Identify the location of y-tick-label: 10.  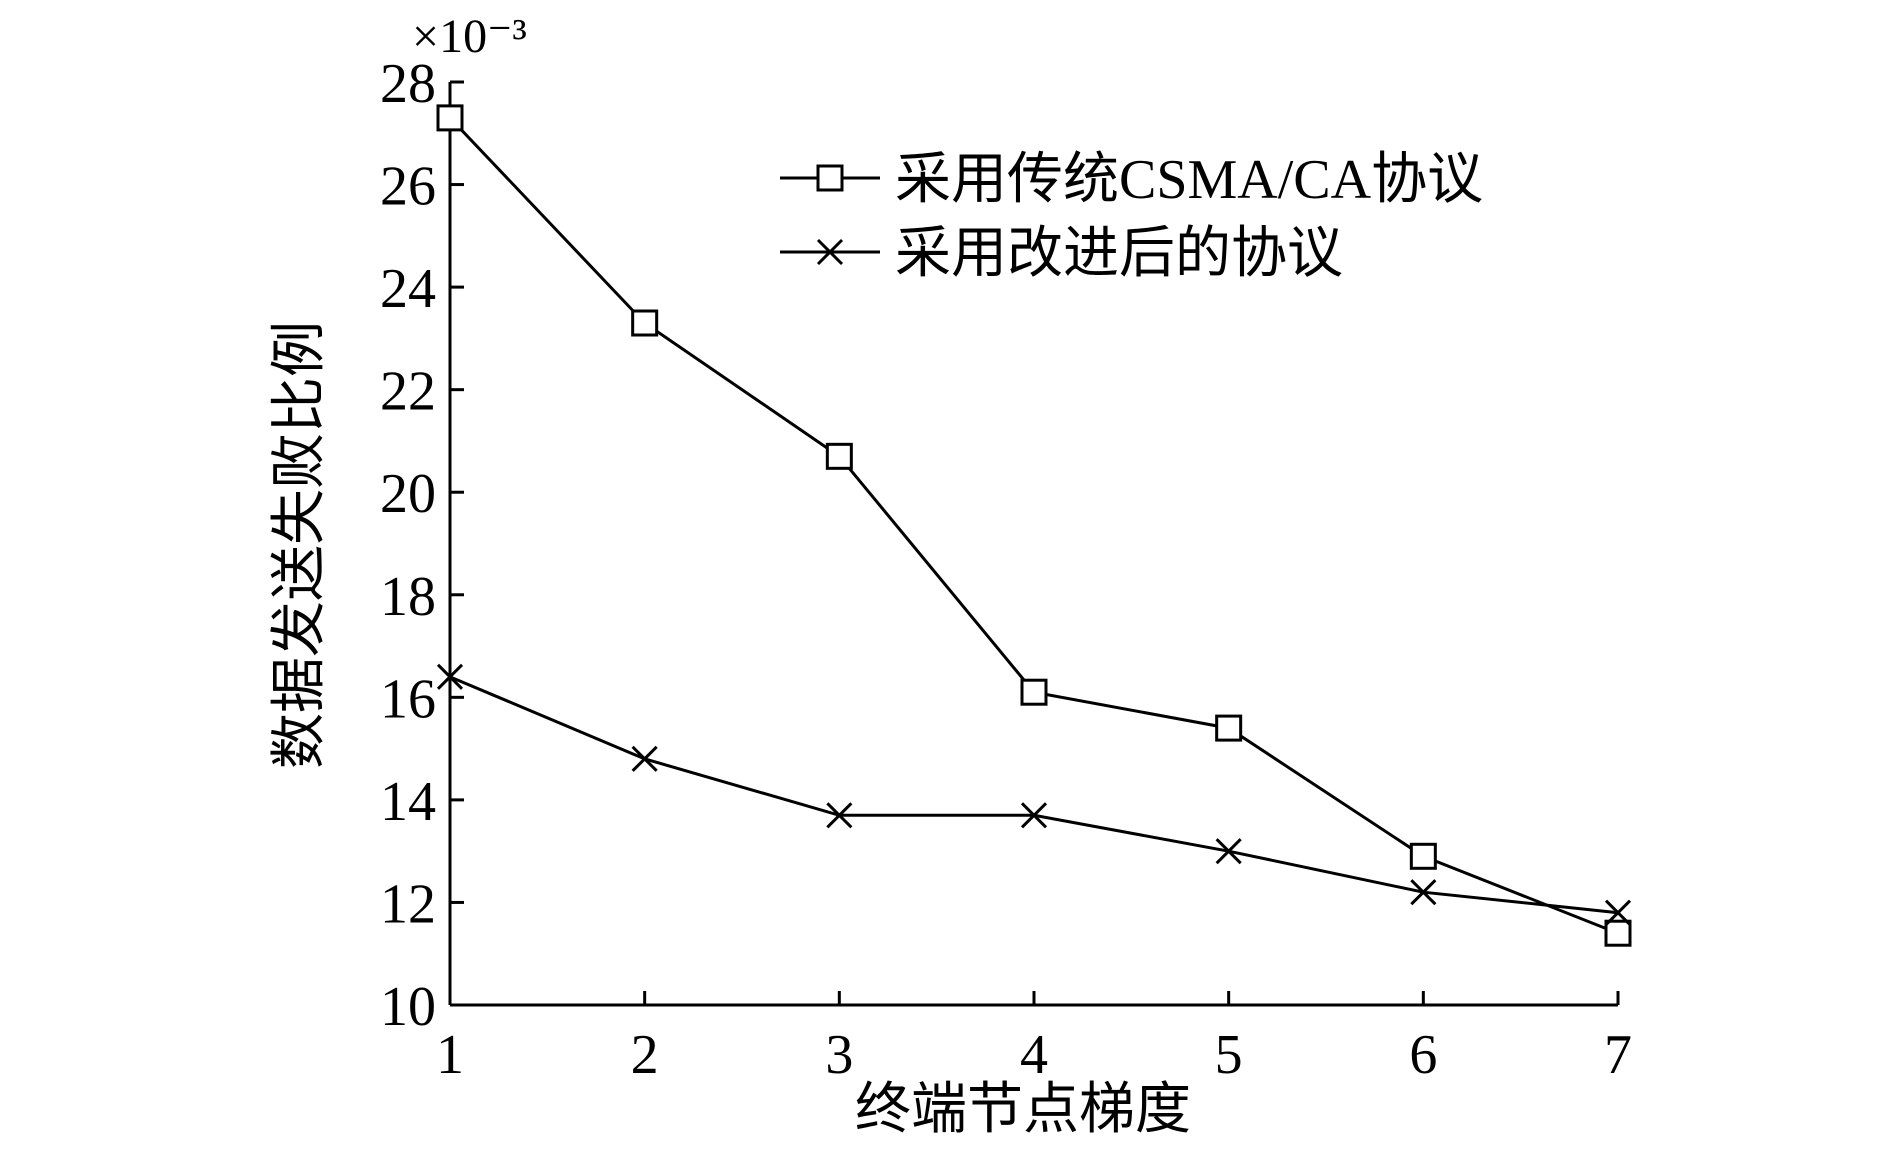
(408, 1007).